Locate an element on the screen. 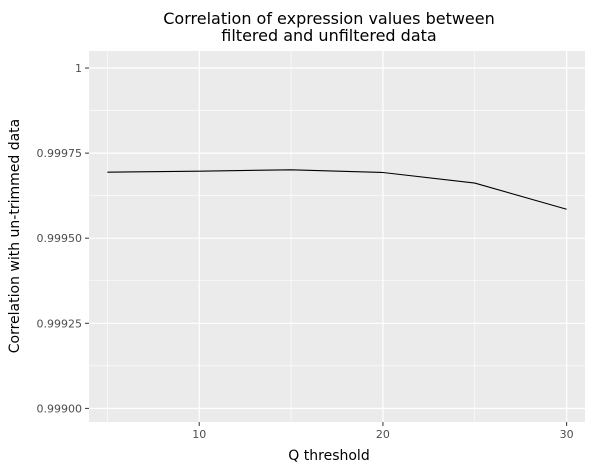 This screenshot has width=597, height=473. x-tick-label: 10 is located at coordinates (199, 434).